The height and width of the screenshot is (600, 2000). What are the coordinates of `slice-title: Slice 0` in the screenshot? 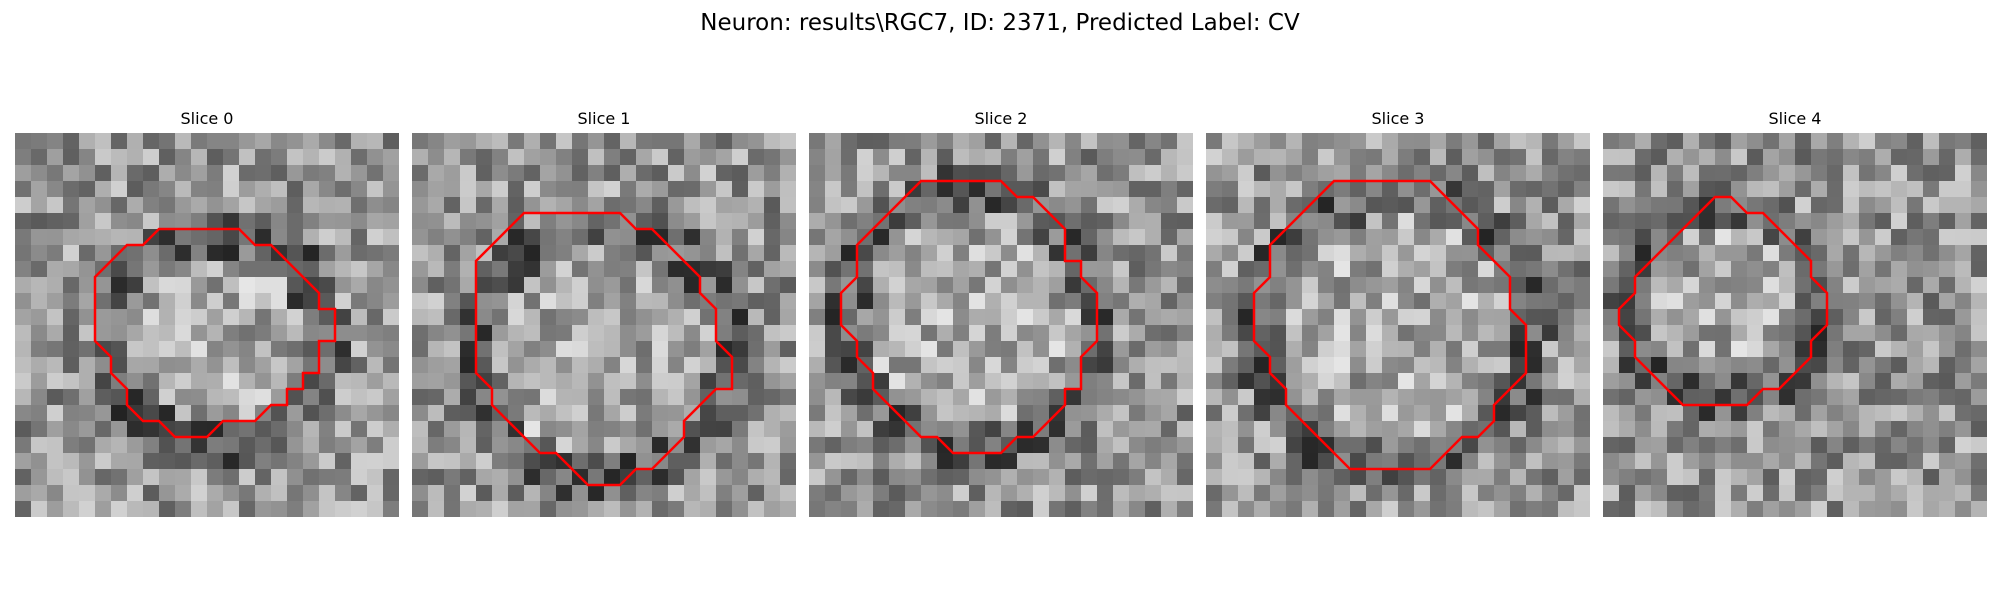 It's located at (207, 118).